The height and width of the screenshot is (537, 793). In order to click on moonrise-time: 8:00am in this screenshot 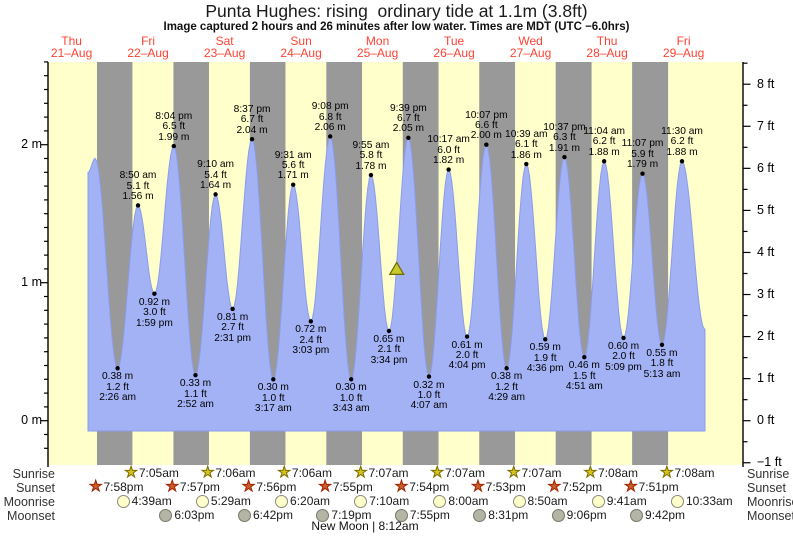, I will do `click(468, 501)`.